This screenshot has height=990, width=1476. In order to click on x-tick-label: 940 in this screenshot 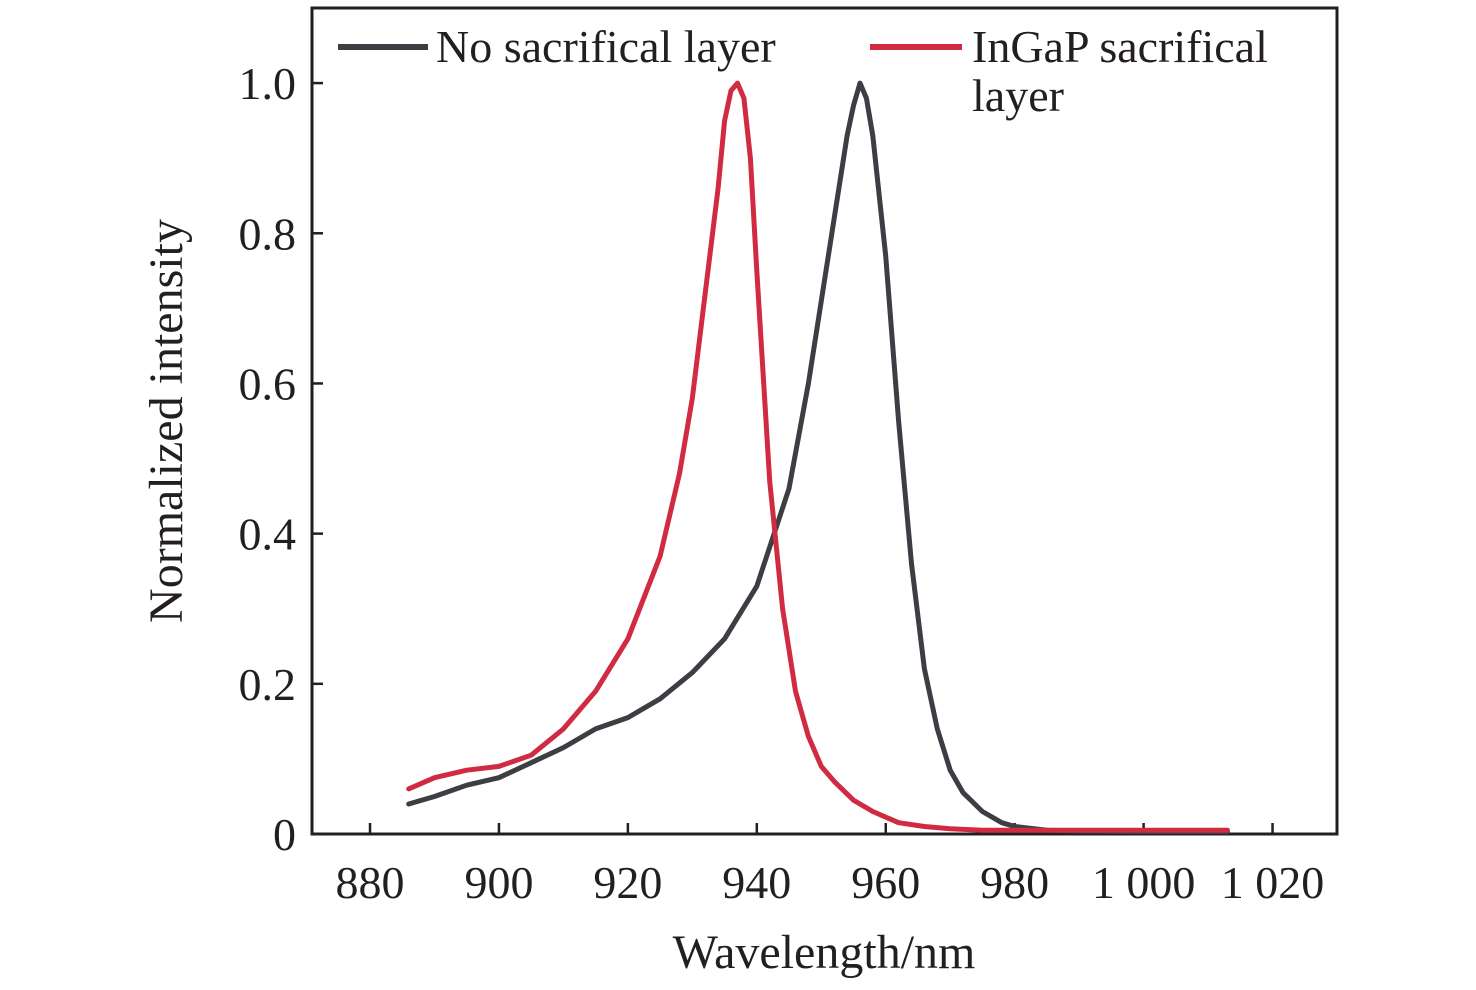, I will do `click(756, 882)`.